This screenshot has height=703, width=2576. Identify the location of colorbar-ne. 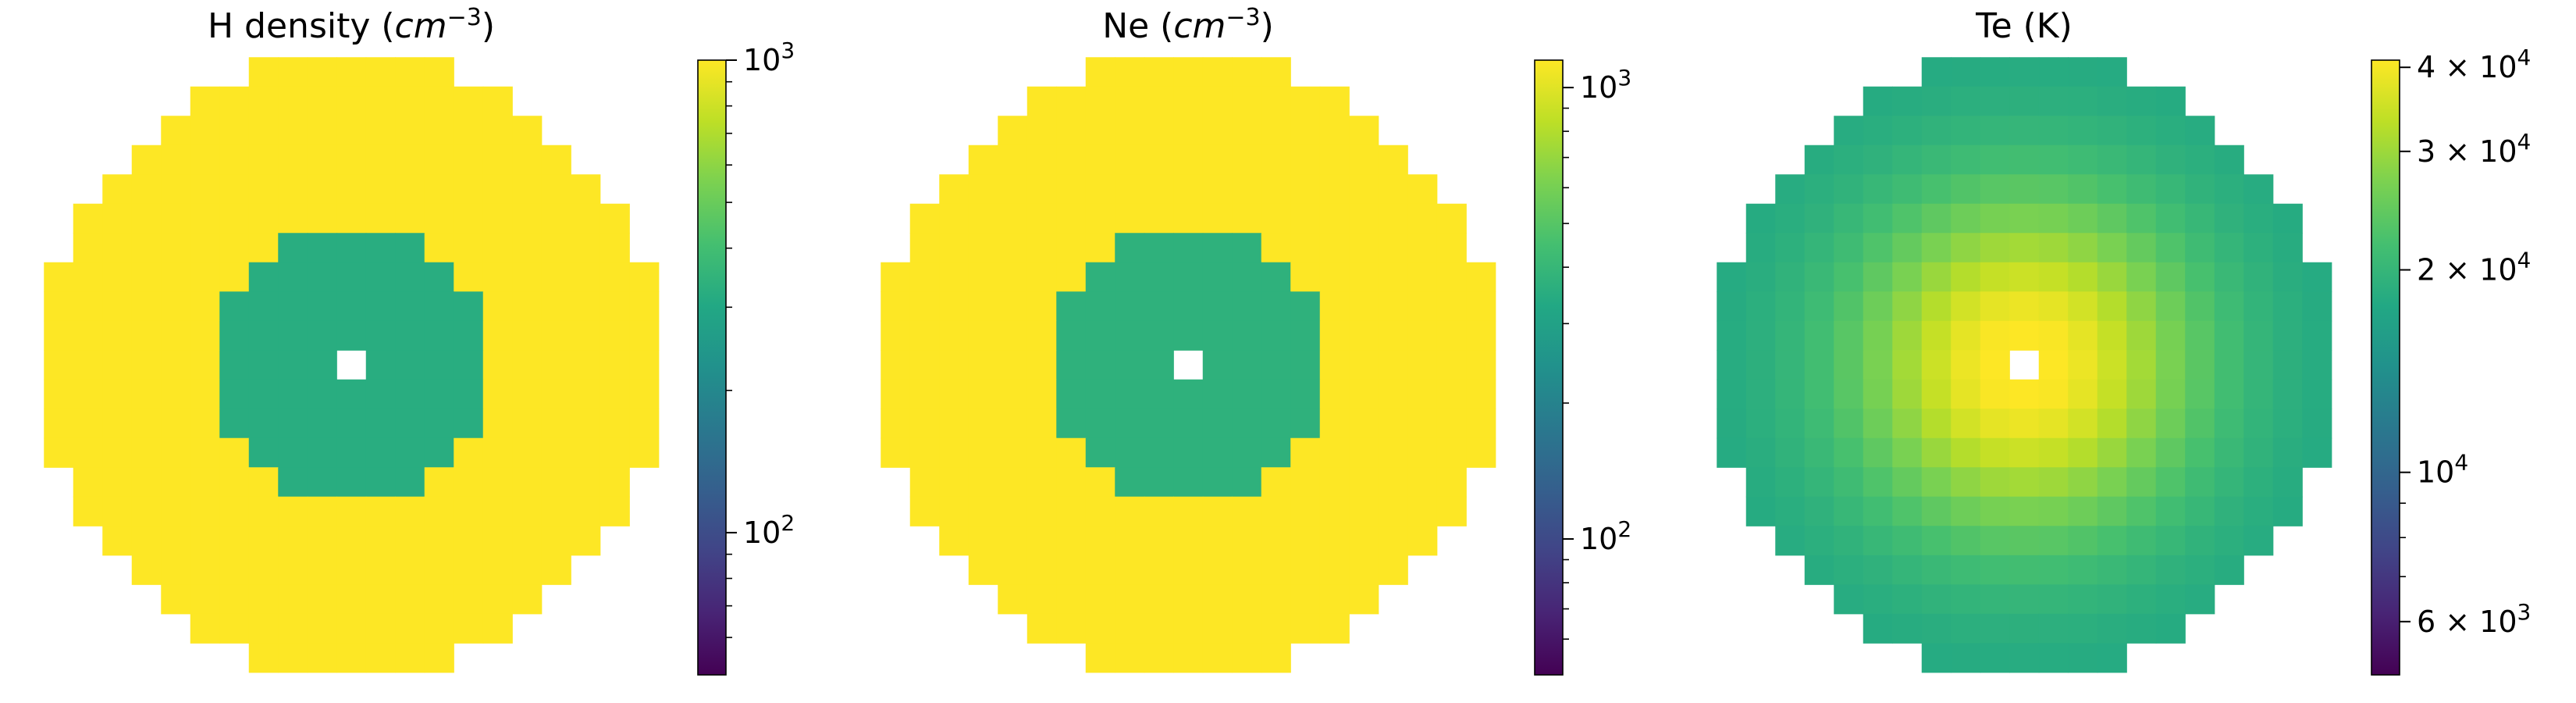
(1549, 367).